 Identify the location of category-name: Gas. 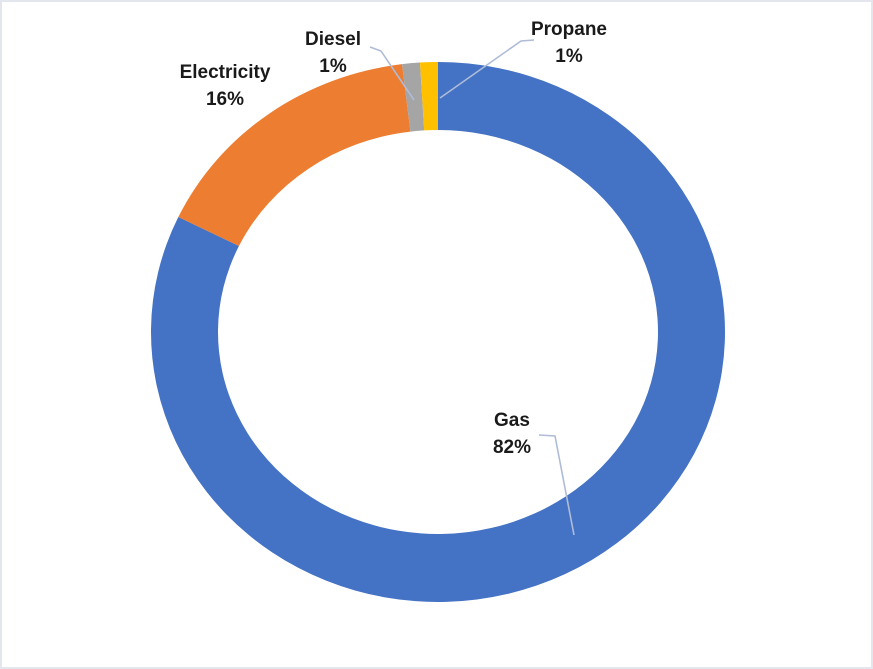
(512, 420).